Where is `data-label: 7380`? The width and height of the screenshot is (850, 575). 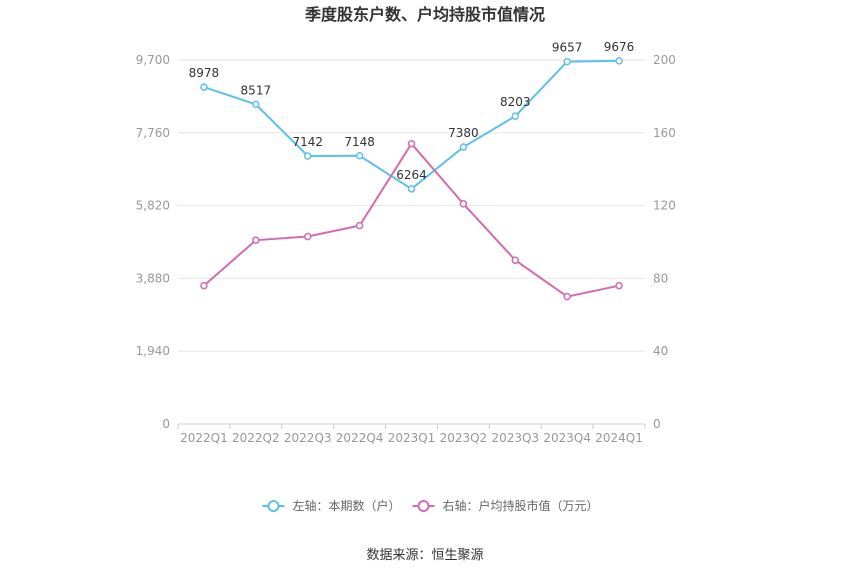
data-label: 7380 is located at coordinates (463, 133).